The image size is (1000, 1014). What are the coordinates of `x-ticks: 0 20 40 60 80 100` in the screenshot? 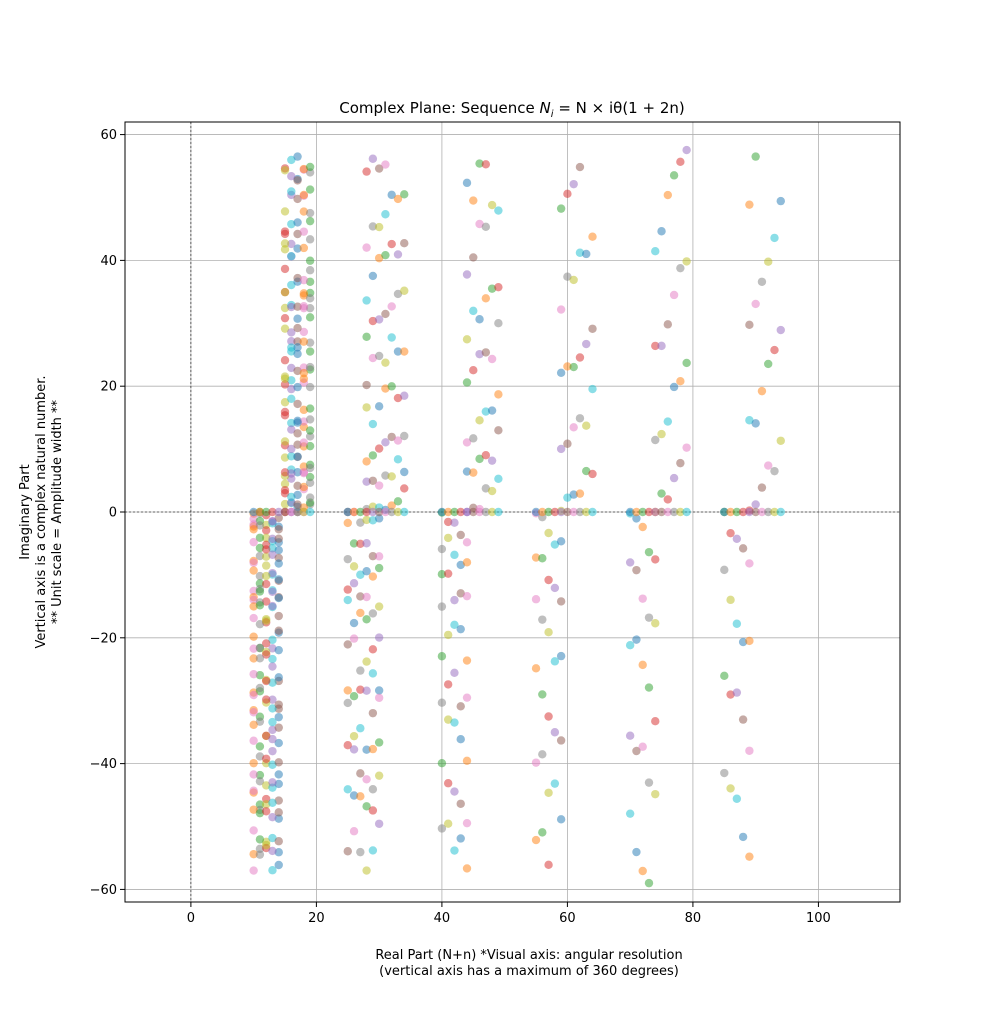 It's located at (509, 914).